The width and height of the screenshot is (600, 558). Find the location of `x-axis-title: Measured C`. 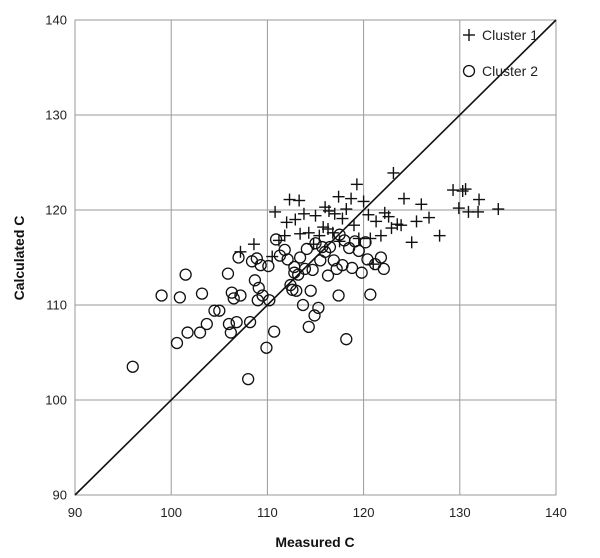

x-axis-title: Measured C is located at coordinates (314, 542).